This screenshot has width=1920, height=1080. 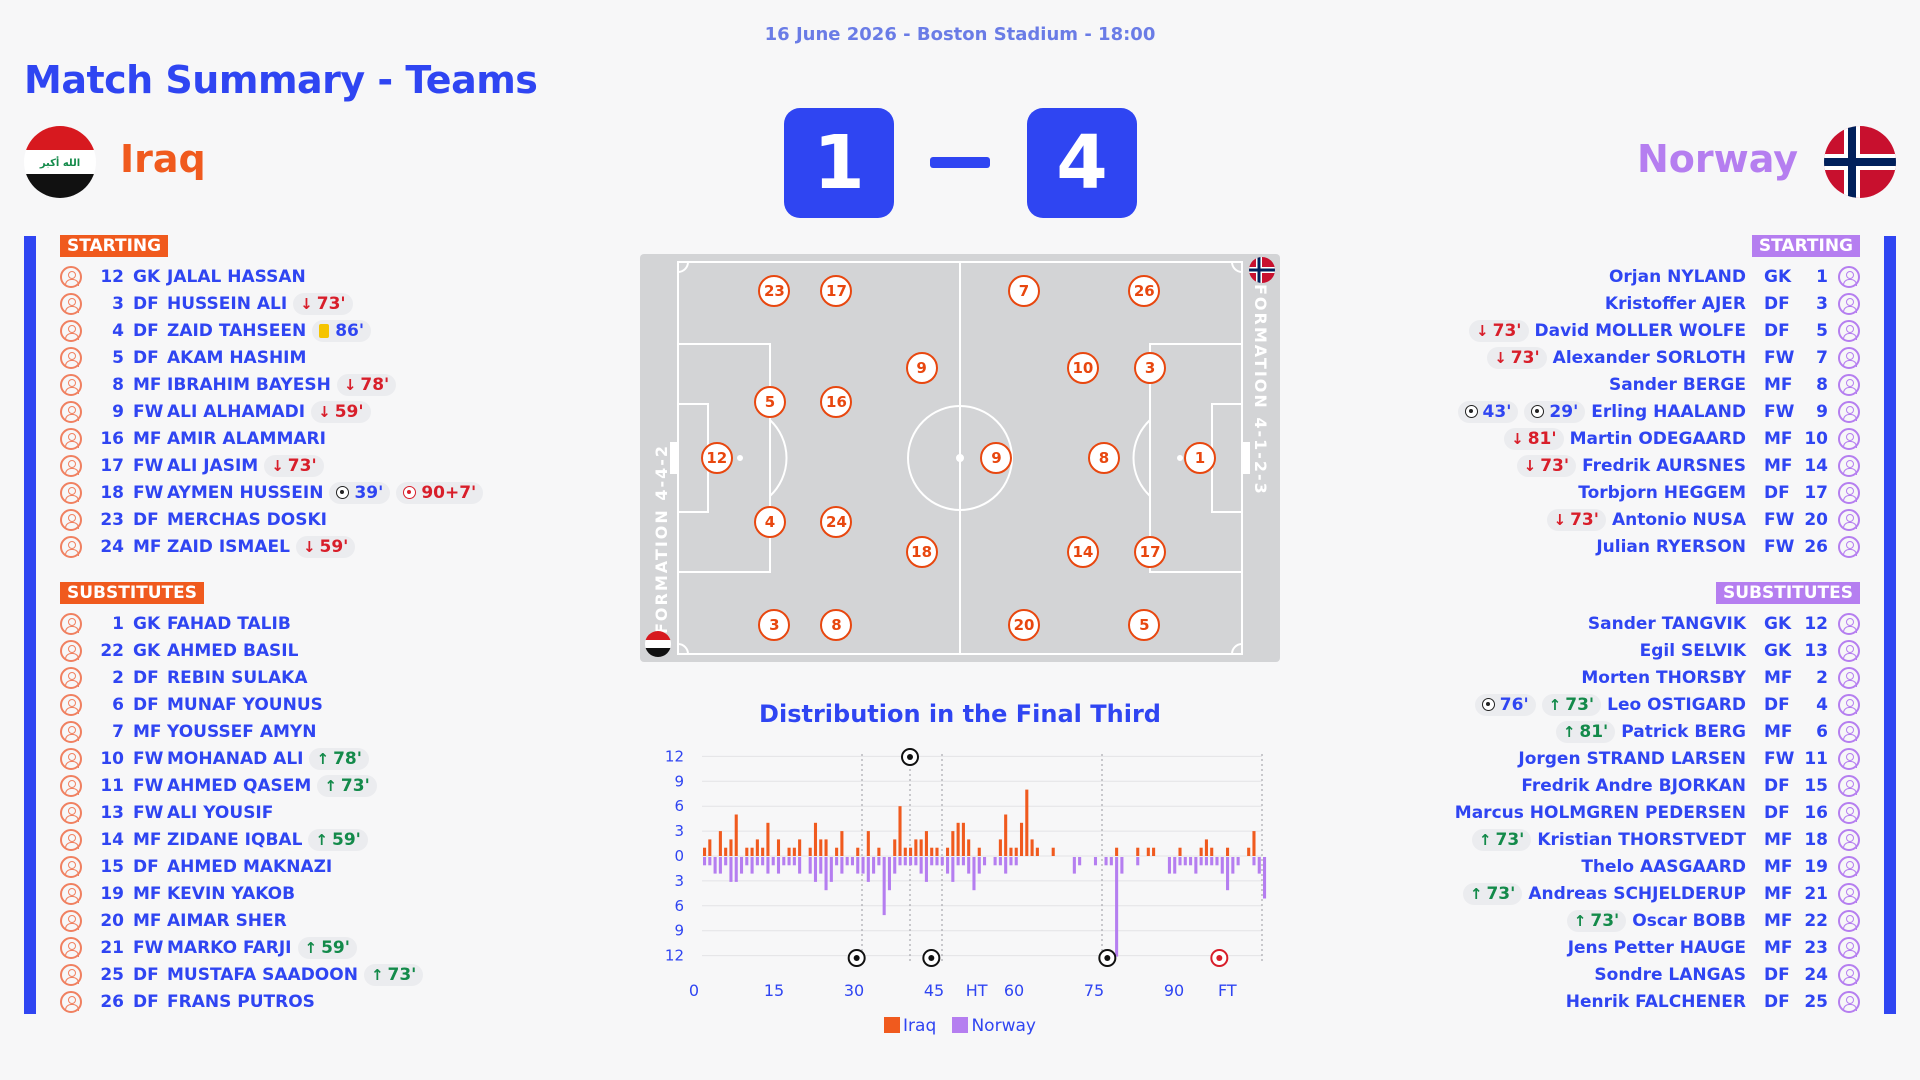 I want to click on event-minute: 43', so click(x=1497, y=411).